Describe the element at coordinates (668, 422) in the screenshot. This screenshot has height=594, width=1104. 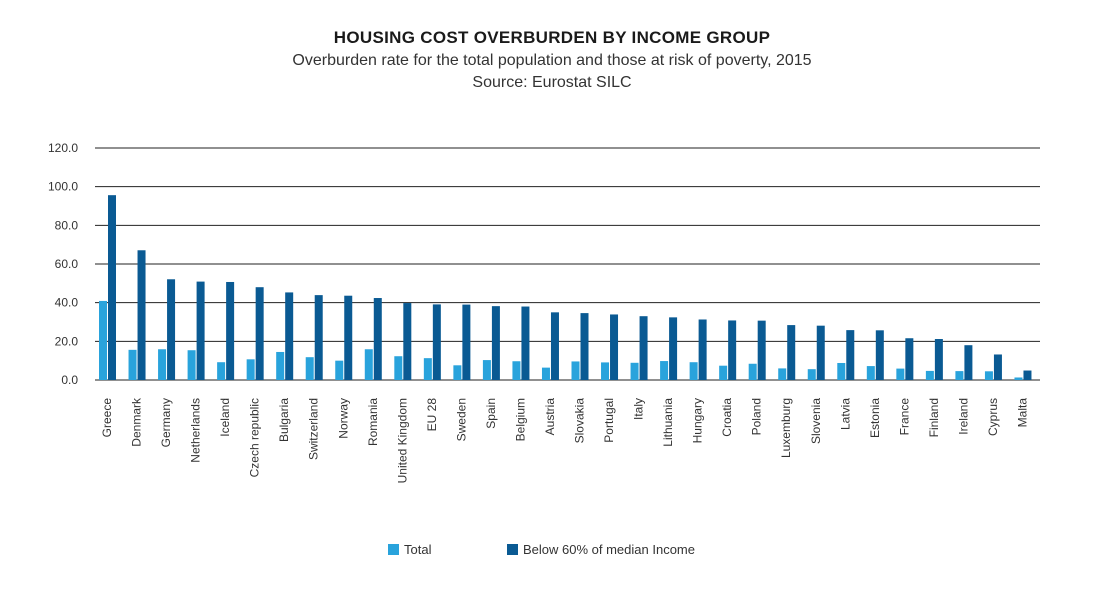
I see `x-tick-label: Lithuania` at that location.